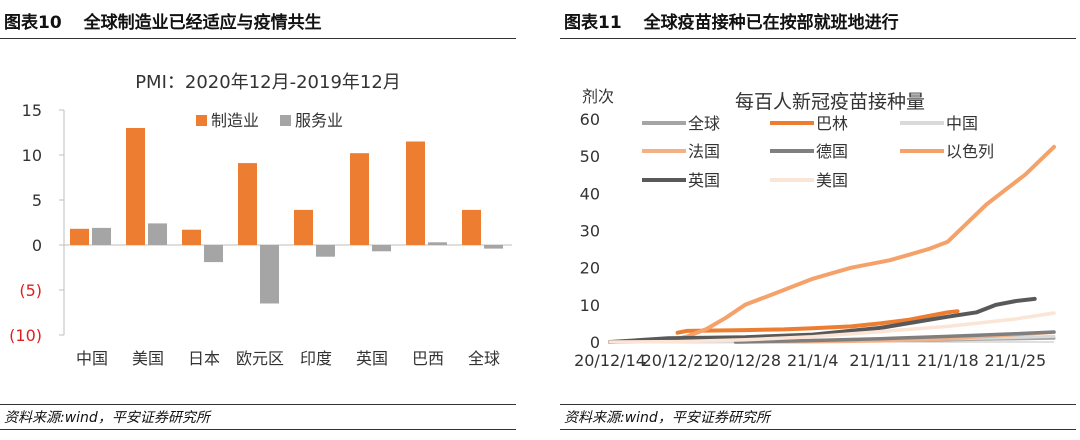 This screenshot has height=440, width=1080. What do you see at coordinates (818, 38) in the screenshot?
I see `right-top-rule` at bounding box center [818, 38].